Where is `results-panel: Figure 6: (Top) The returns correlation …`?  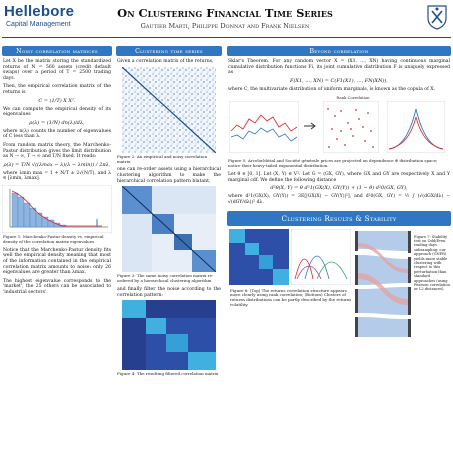
results-panel: Figure 6: (Top) The returns correlation … is located at coordinates (339, 287).